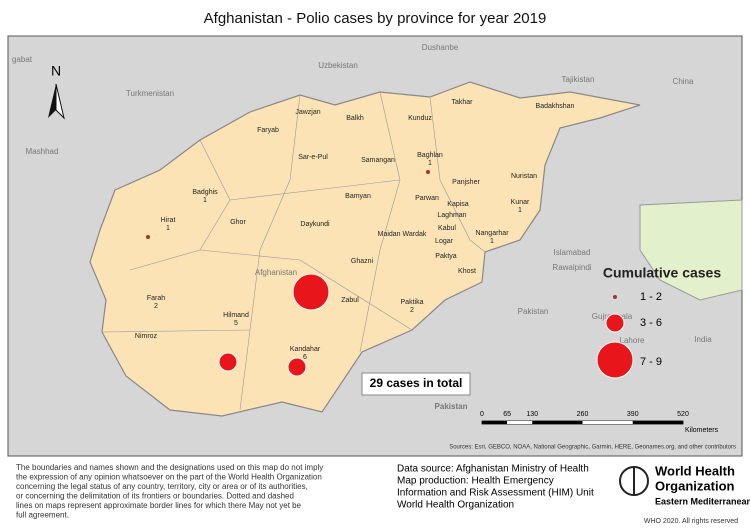 The image size is (750, 531). I want to click on province-name: Paktika, so click(412, 302).